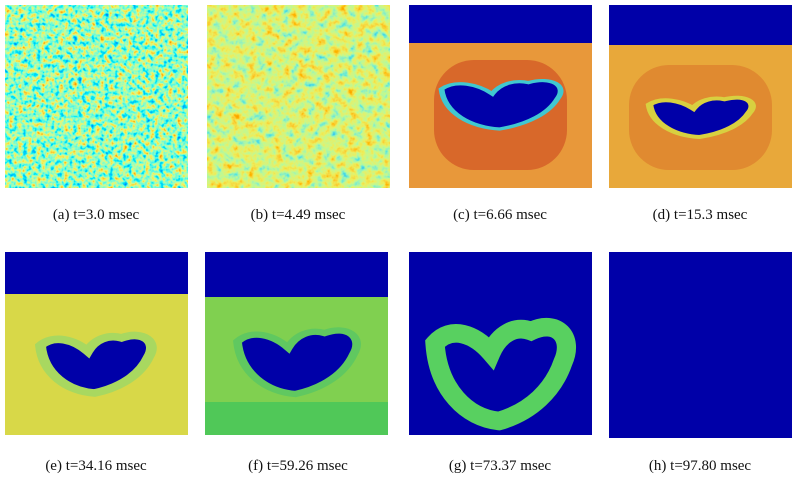 This screenshot has height=484, width=800. I want to click on caption: (c) t=6.66 msec, so click(500, 215).